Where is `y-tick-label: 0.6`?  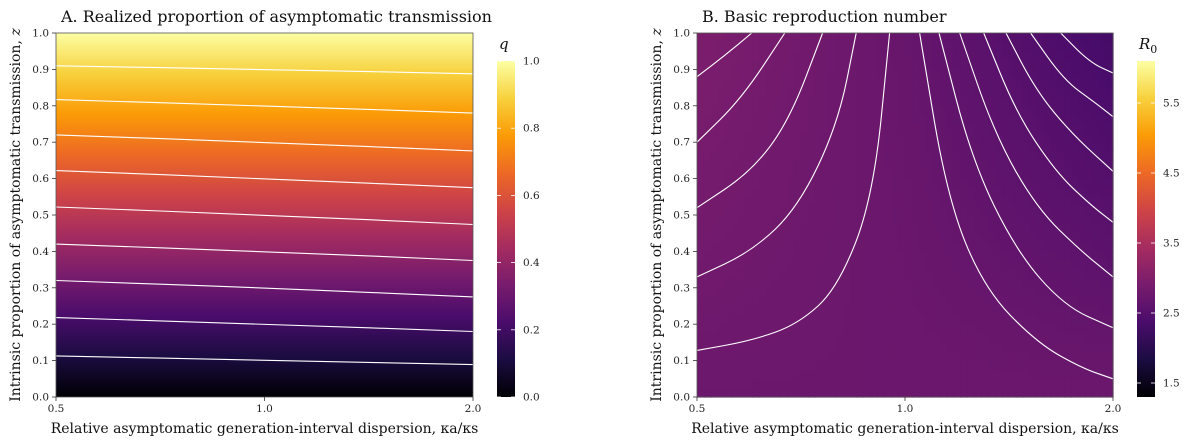 y-tick-label: 0.6 is located at coordinates (681, 179).